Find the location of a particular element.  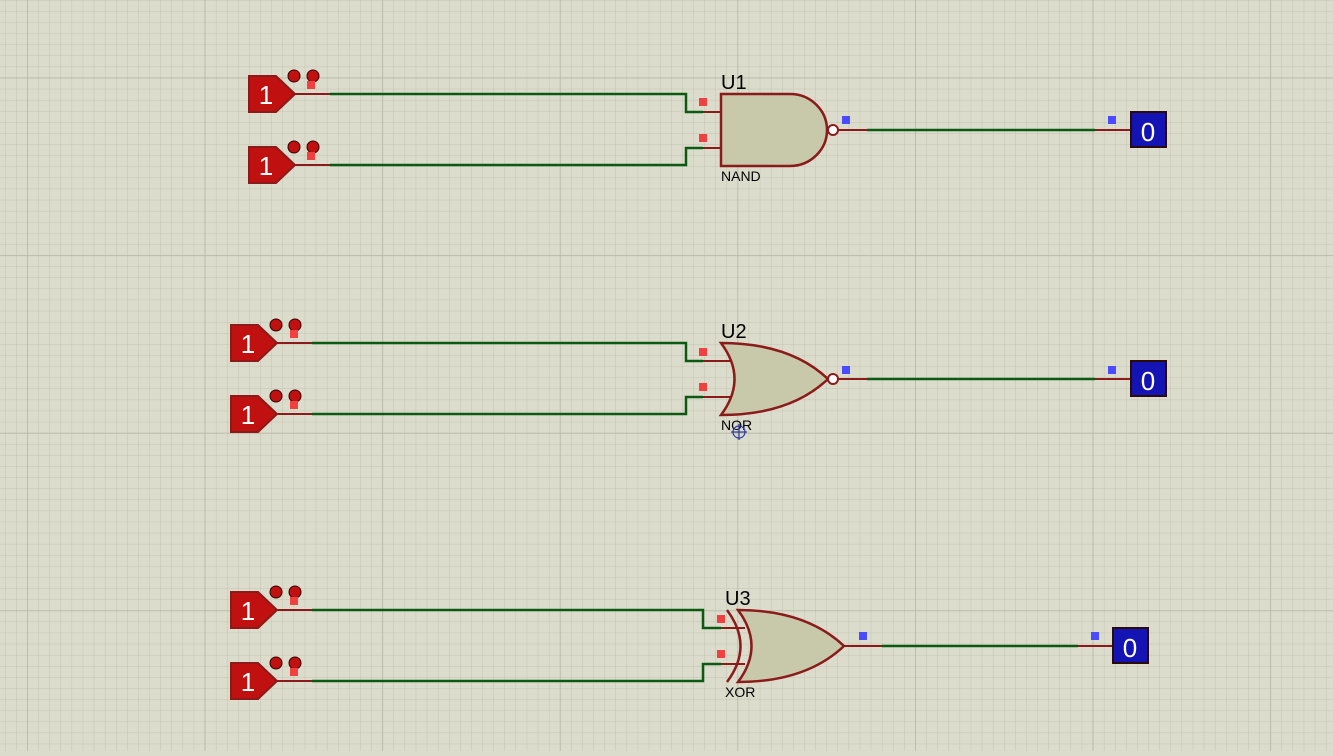

gate-block-u2: 1 1 U2 NOR is located at coordinates (698, 379).